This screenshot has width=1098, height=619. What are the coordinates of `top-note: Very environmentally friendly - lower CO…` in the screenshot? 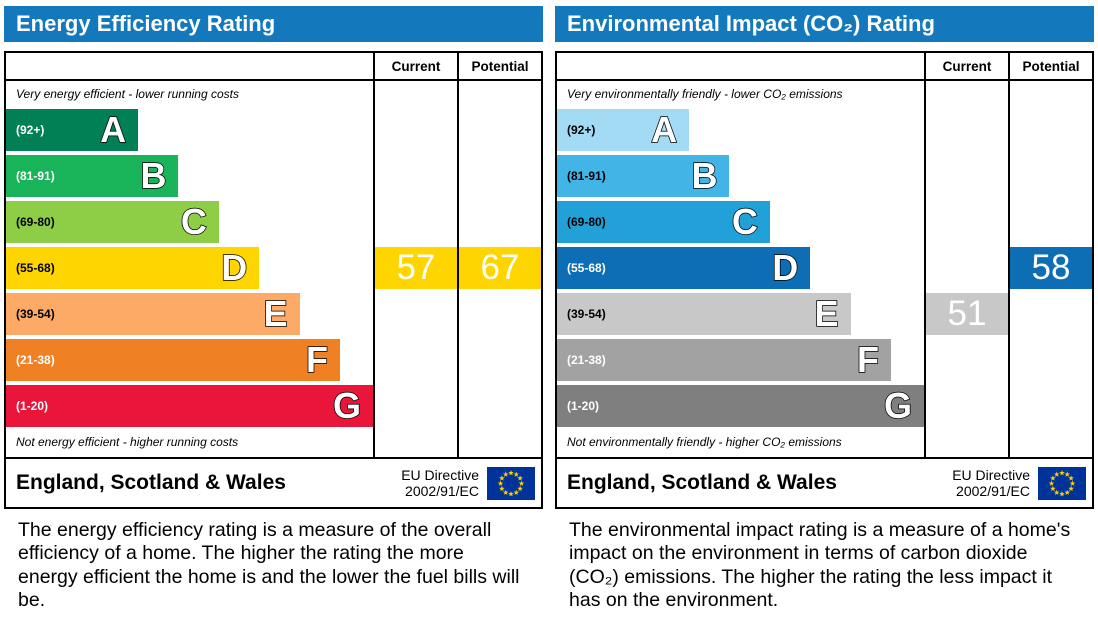 It's located at (705, 94).